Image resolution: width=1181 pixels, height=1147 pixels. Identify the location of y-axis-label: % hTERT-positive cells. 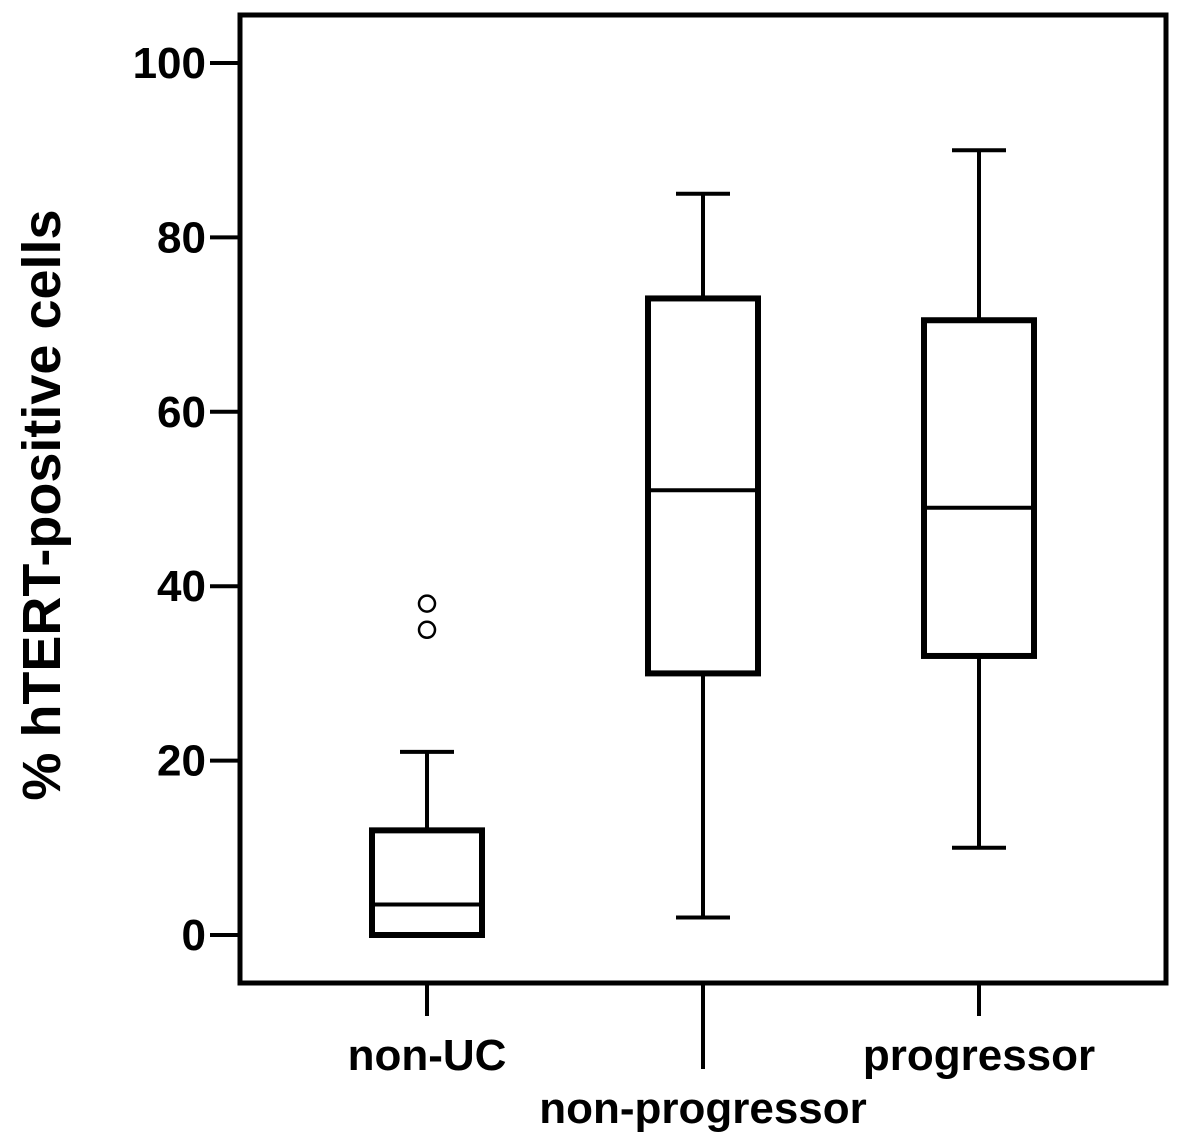
(42, 504).